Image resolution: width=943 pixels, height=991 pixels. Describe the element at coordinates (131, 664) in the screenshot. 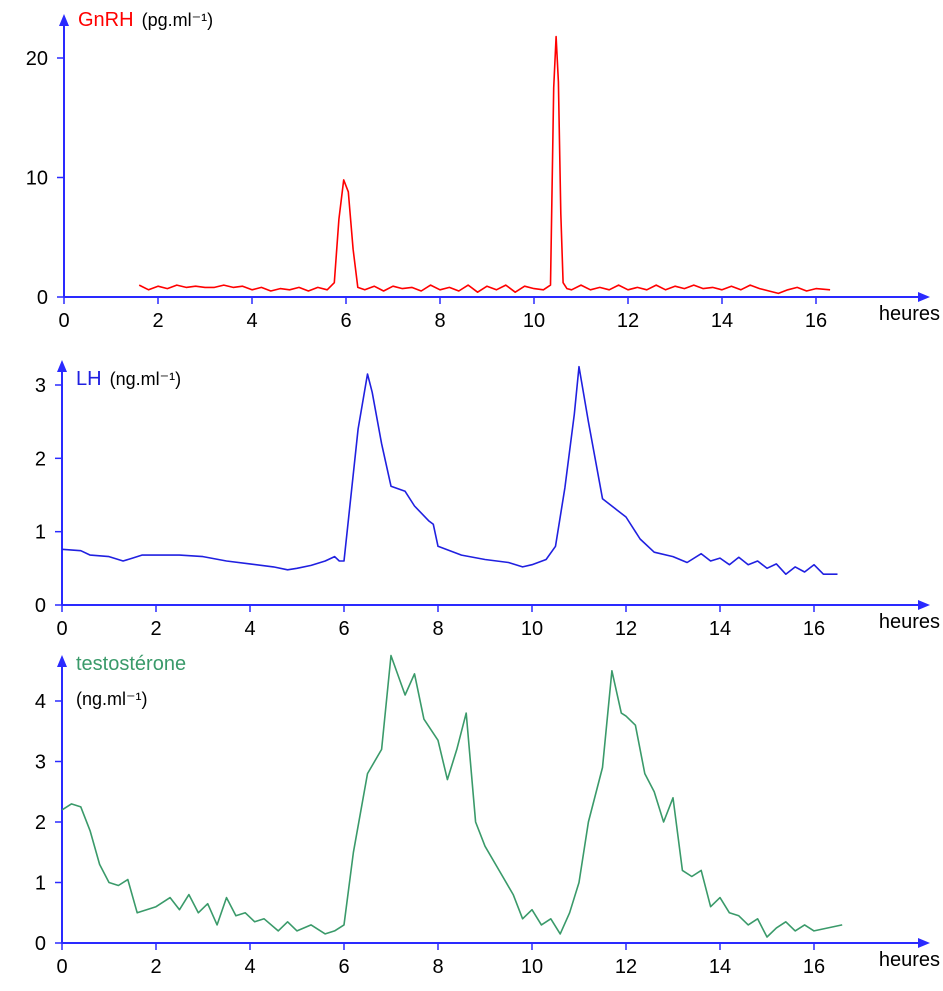

I see `chart-title: testostérone` at that location.